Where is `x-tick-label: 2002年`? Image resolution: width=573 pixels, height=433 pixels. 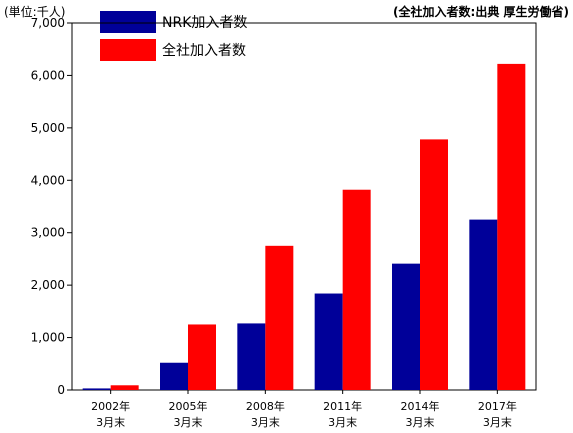 x-tick-label: 2002年 is located at coordinates (110, 406).